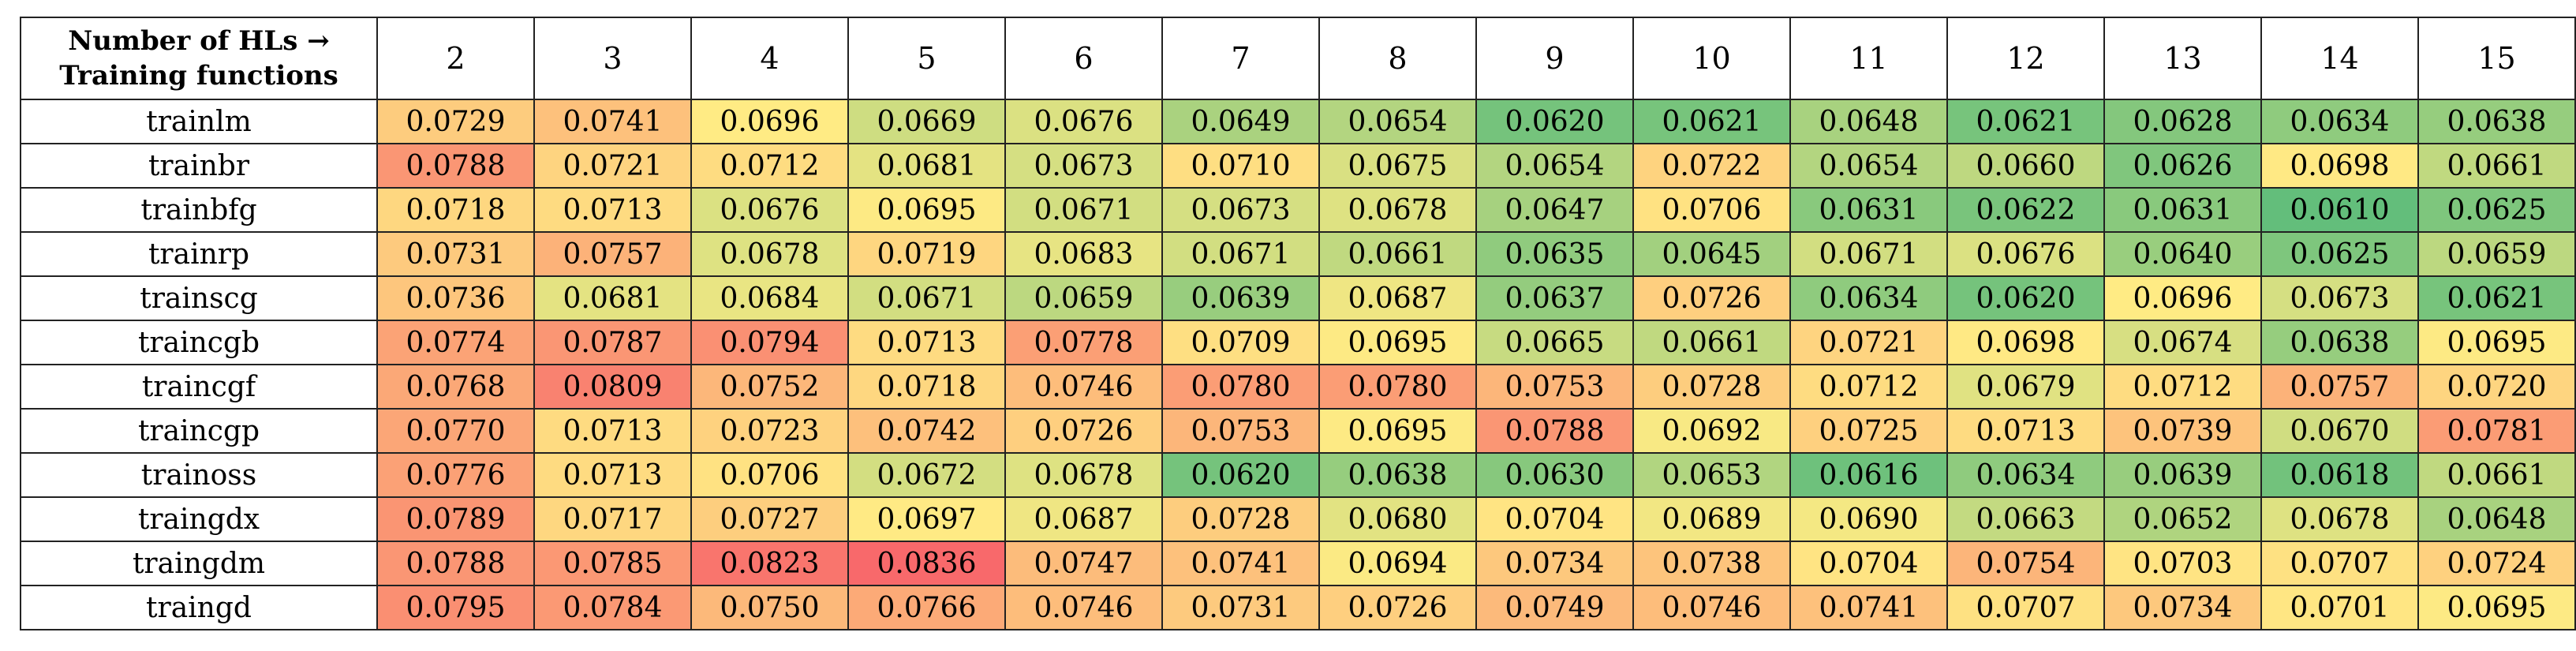 The width and height of the screenshot is (2576, 651). What do you see at coordinates (1554, 431) in the screenshot?
I see `value-cell: 0.0788` at bounding box center [1554, 431].